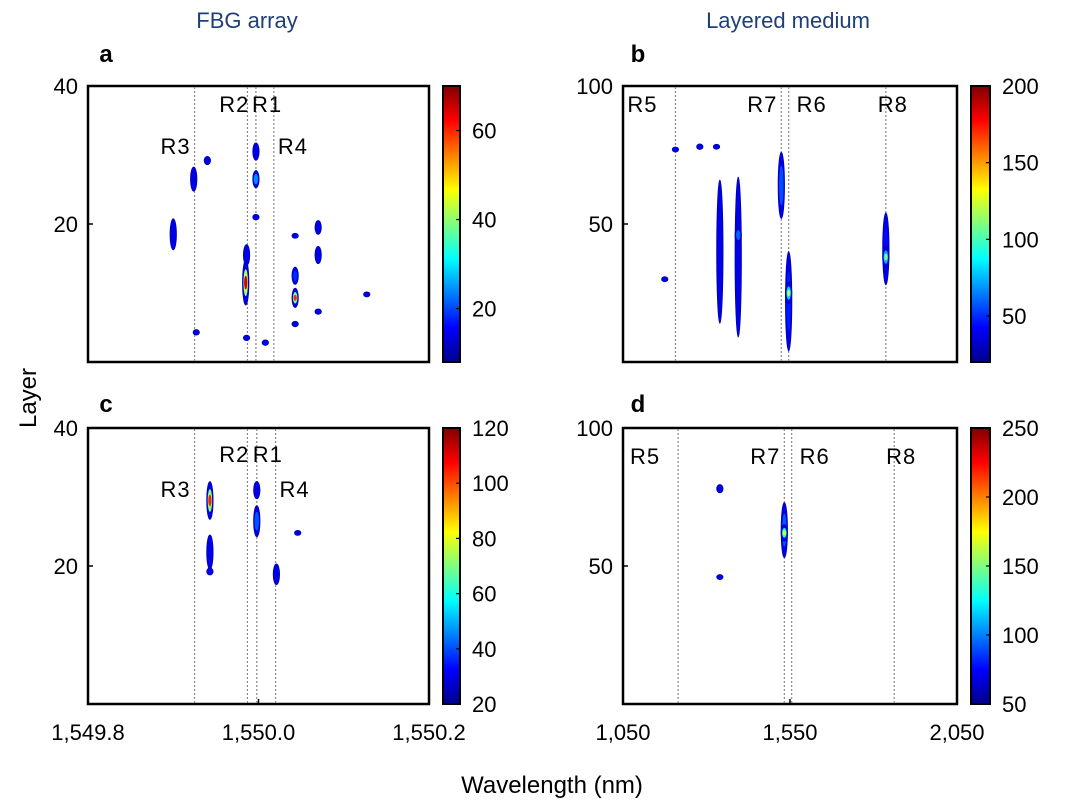  Describe the element at coordinates (490, 428) in the screenshot. I see `colorbar-tick-label: 120` at that location.